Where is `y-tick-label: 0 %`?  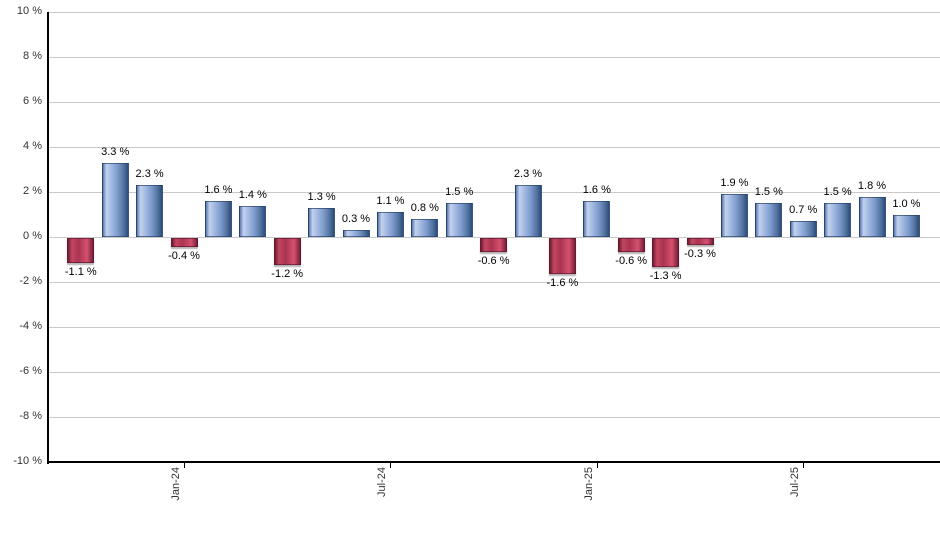 y-tick-label: 0 % is located at coordinates (32, 236).